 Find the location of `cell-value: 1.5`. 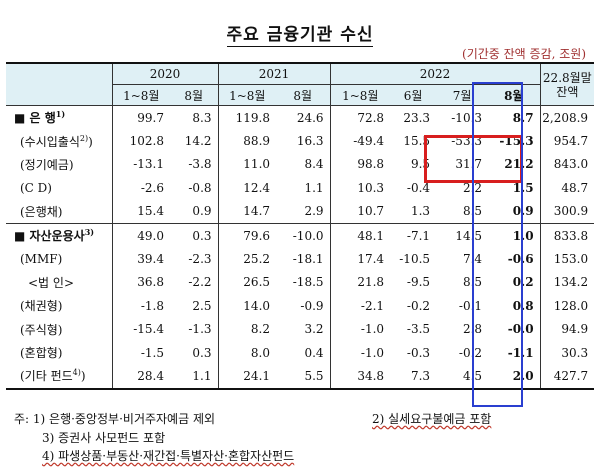

cell-value: 1.5 is located at coordinates (523, 187).